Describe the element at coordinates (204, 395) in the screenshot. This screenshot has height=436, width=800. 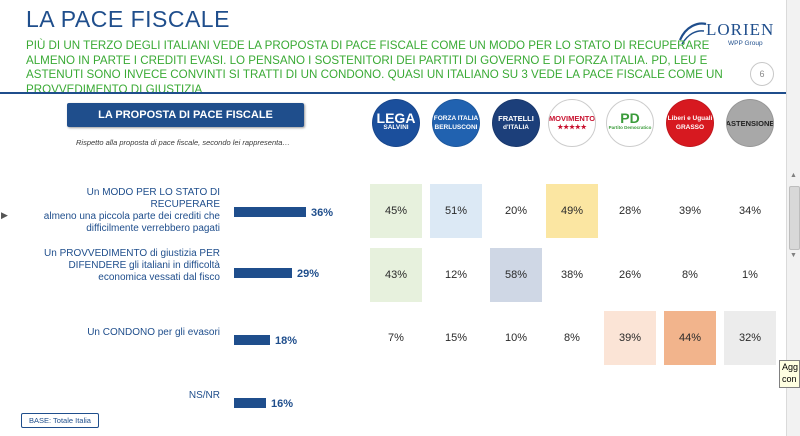
I see `row-label-line: NS/NR` at that location.